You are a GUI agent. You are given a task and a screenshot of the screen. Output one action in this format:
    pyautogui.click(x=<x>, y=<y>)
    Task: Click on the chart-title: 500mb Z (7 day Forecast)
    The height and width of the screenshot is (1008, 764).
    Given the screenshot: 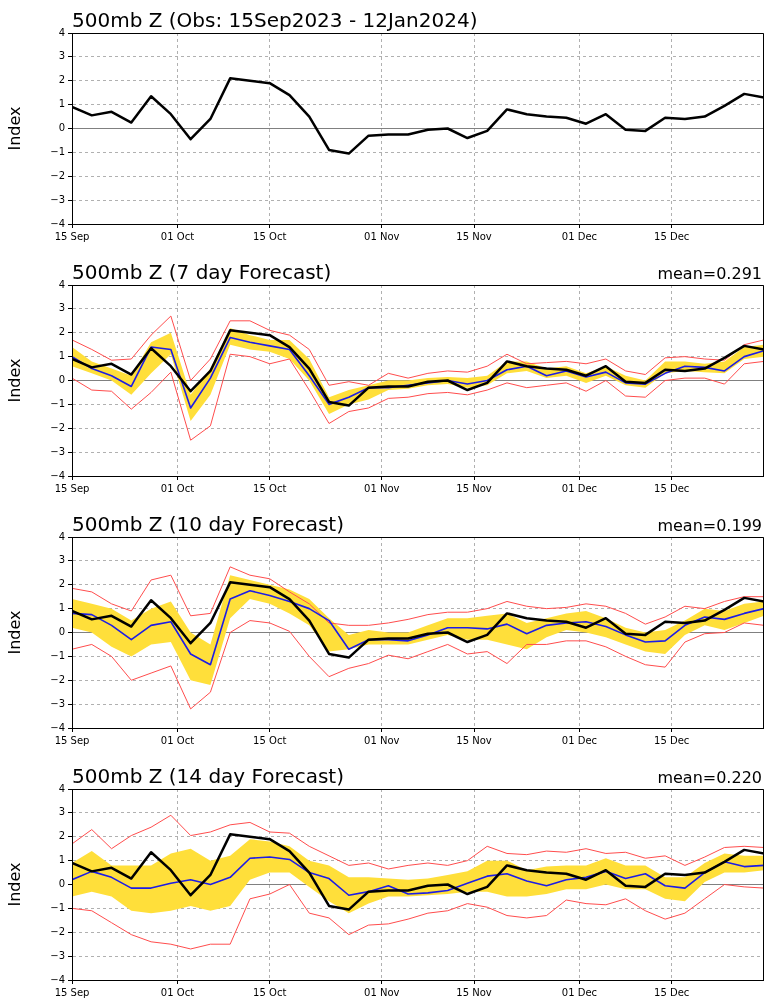 What is the action you would take?
    pyautogui.click(x=202, y=272)
    